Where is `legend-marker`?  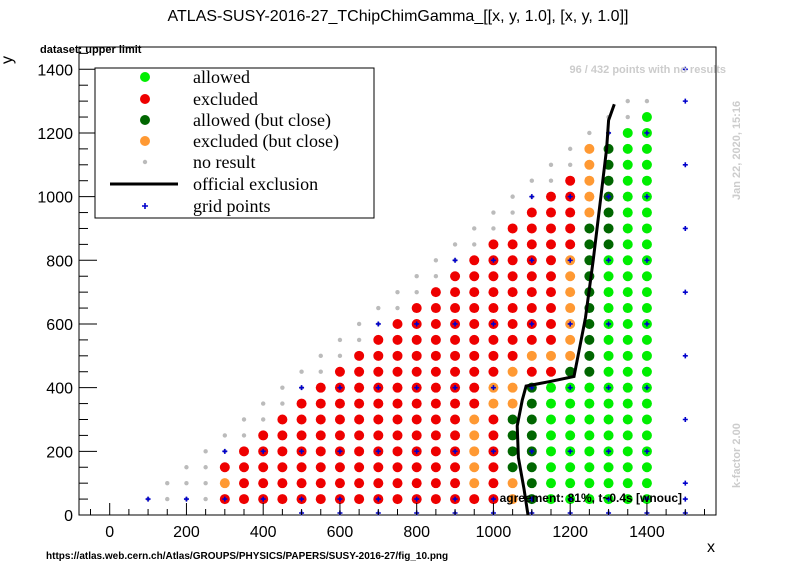 legend-marker is located at coordinates (145, 141).